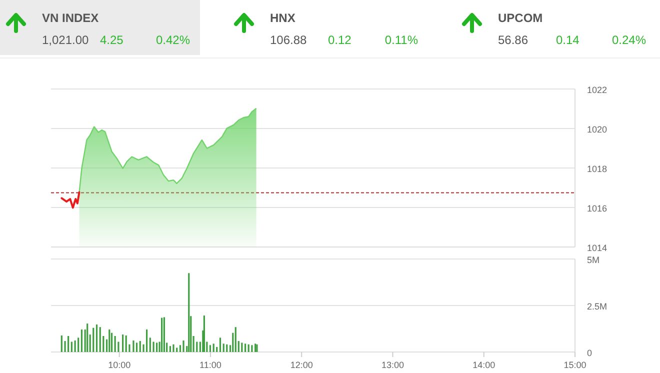 This screenshot has height=373, width=660. What do you see at coordinates (119, 365) in the screenshot?
I see `x-tick-label: 10:00` at bounding box center [119, 365].